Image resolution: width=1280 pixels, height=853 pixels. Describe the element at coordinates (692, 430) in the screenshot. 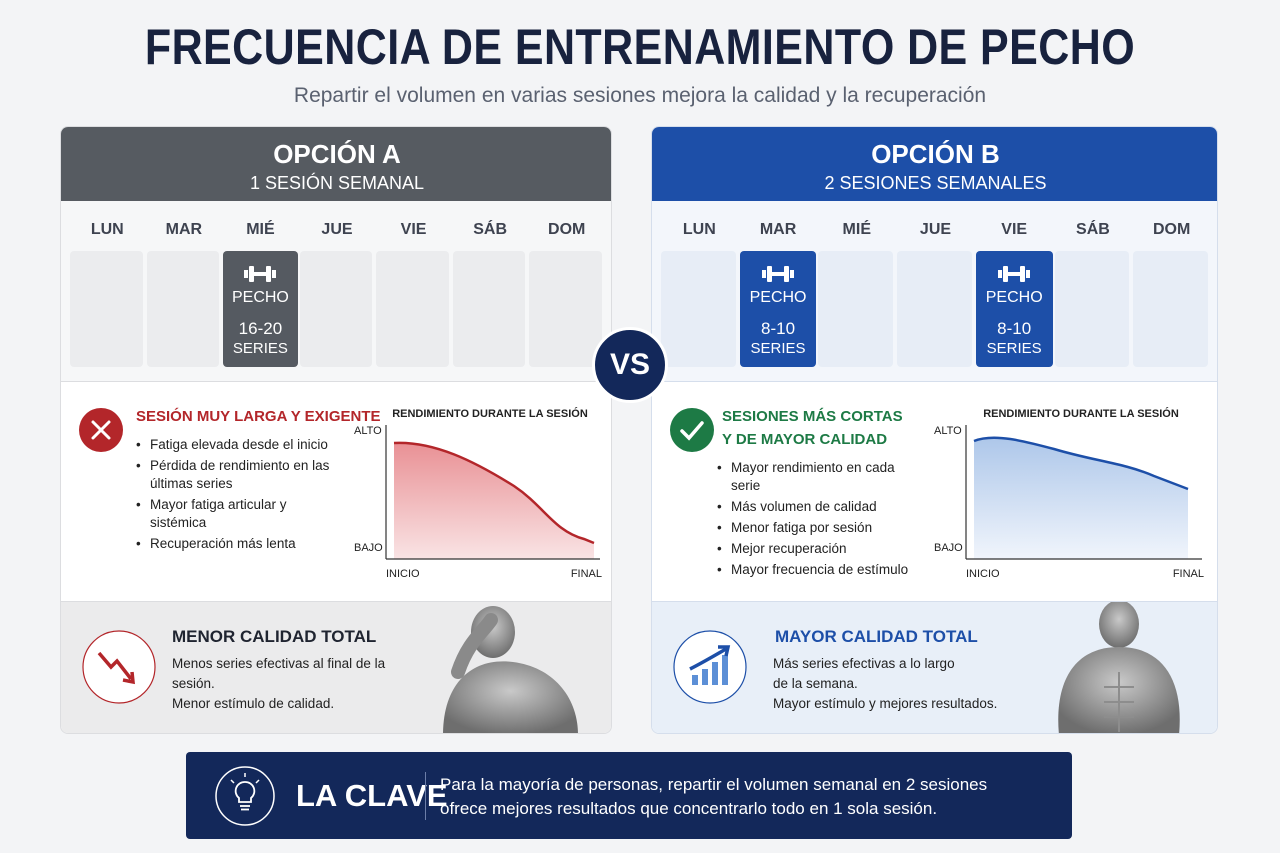

I see `check-icon` at that location.